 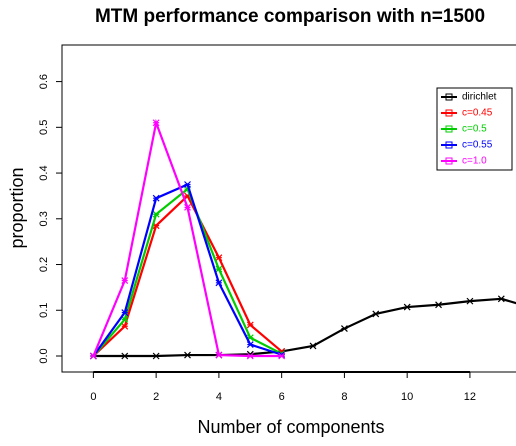 I want to click on y-tick-label: 0.2, so click(x=44, y=264).